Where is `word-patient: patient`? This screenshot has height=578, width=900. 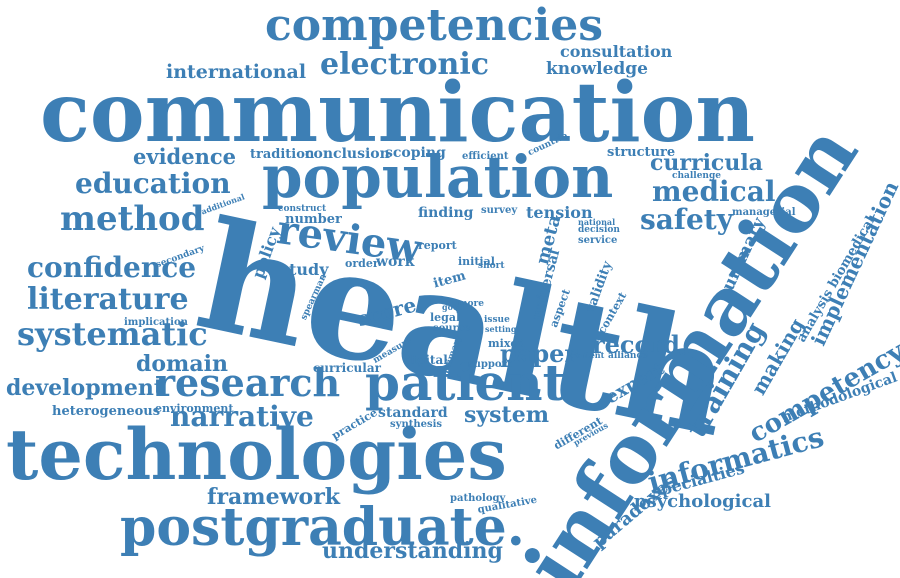
word-patient: patient is located at coordinates (465, 382).